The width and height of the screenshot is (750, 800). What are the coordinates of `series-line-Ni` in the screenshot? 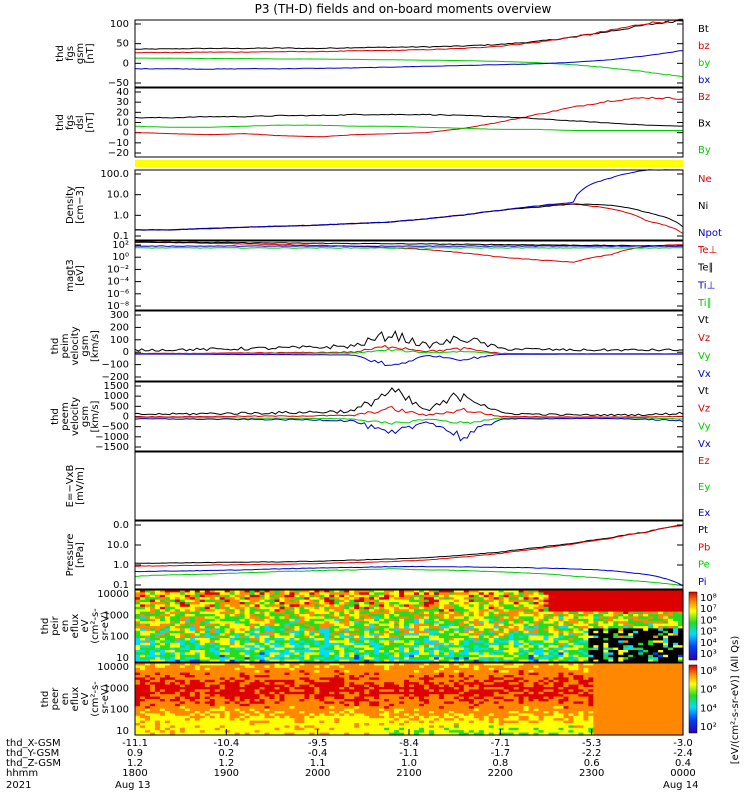 It's located at (409, 217).